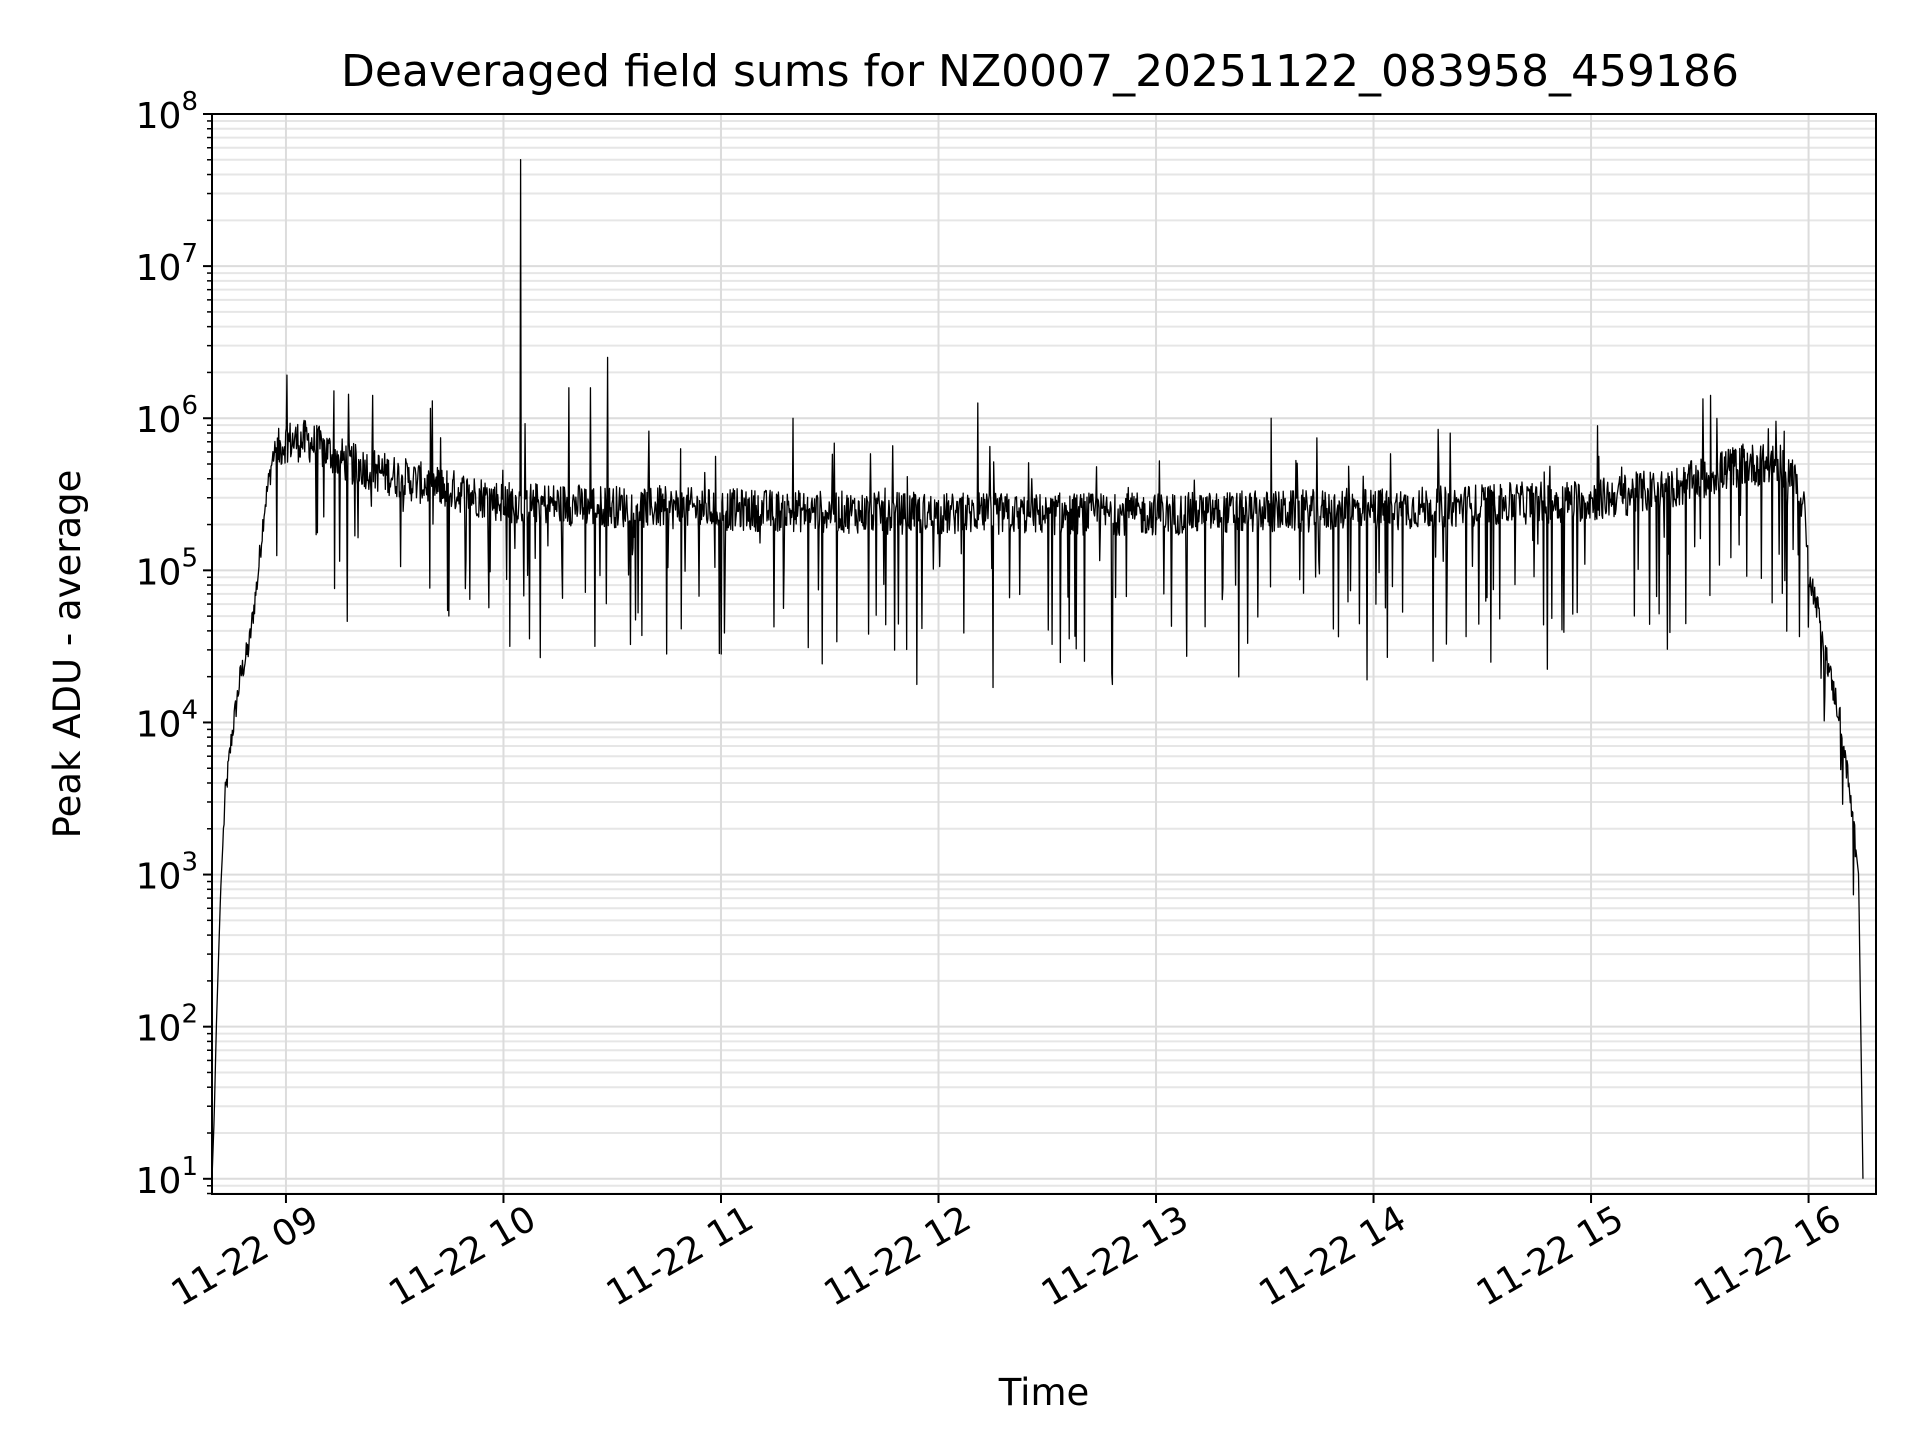  Describe the element at coordinates (1767, 1256) in the screenshot. I see `x-tick-label: 11-22 16` at that location.